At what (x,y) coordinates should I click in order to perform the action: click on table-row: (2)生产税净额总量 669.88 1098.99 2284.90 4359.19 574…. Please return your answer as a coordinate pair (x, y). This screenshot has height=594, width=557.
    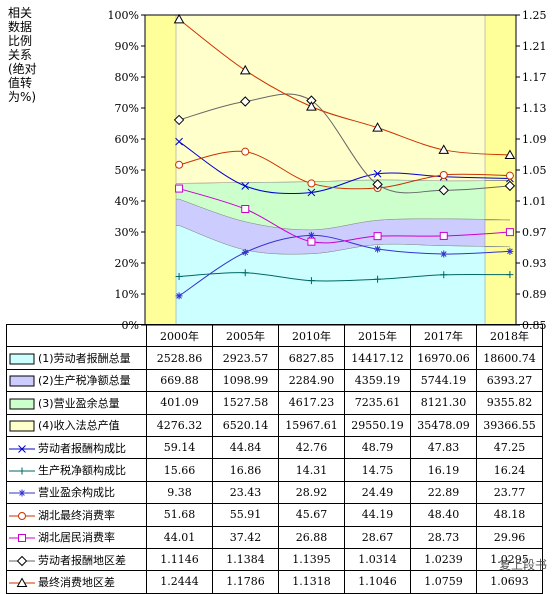
    Looking at the image, I should click on (274, 380).